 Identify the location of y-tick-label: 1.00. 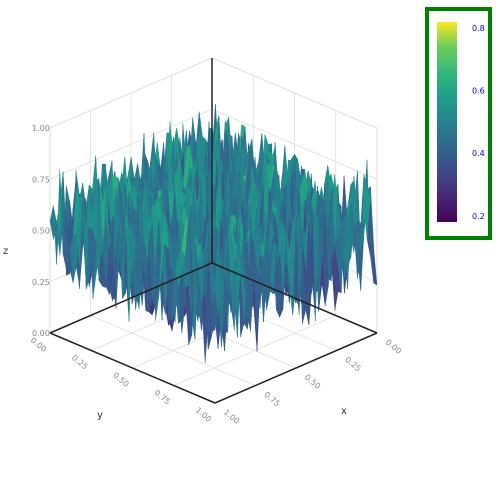
(203, 415).